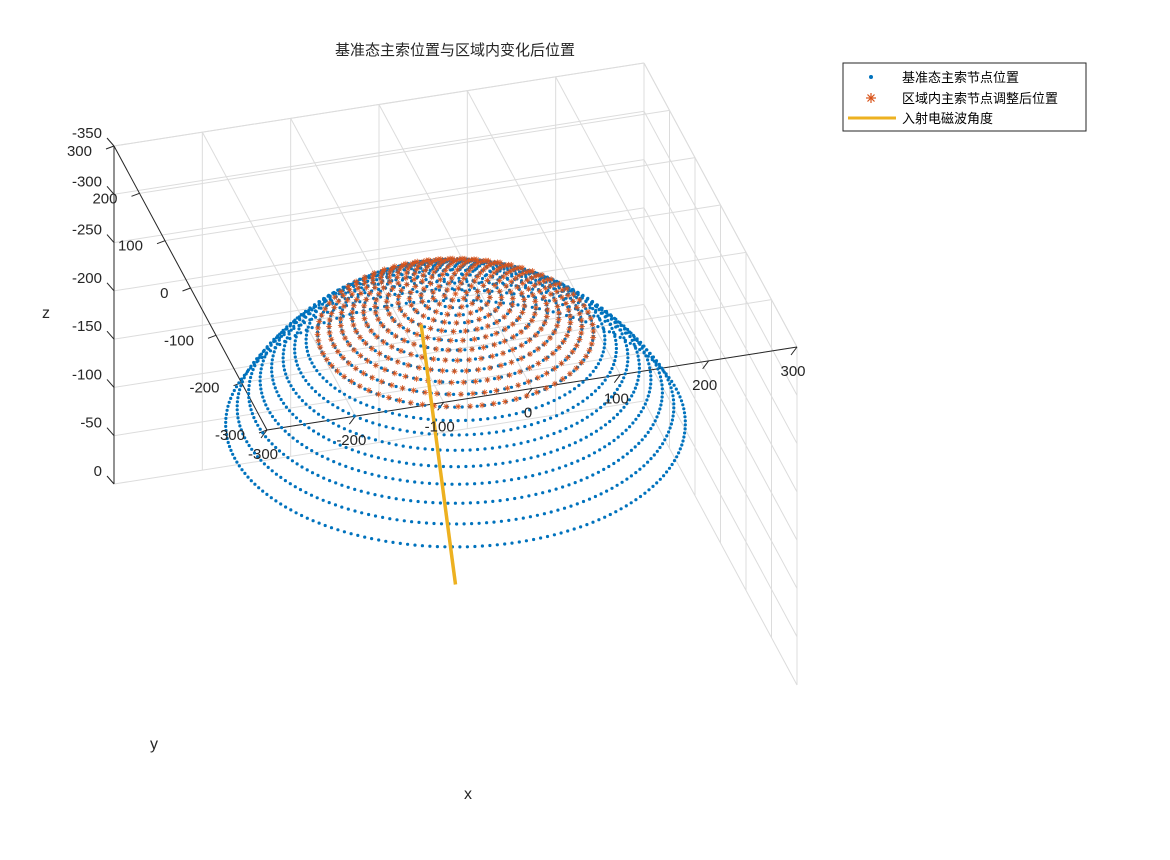 The width and height of the screenshot is (1170, 860). What do you see at coordinates (964, 97) in the screenshot?
I see `legend-box` at bounding box center [964, 97].